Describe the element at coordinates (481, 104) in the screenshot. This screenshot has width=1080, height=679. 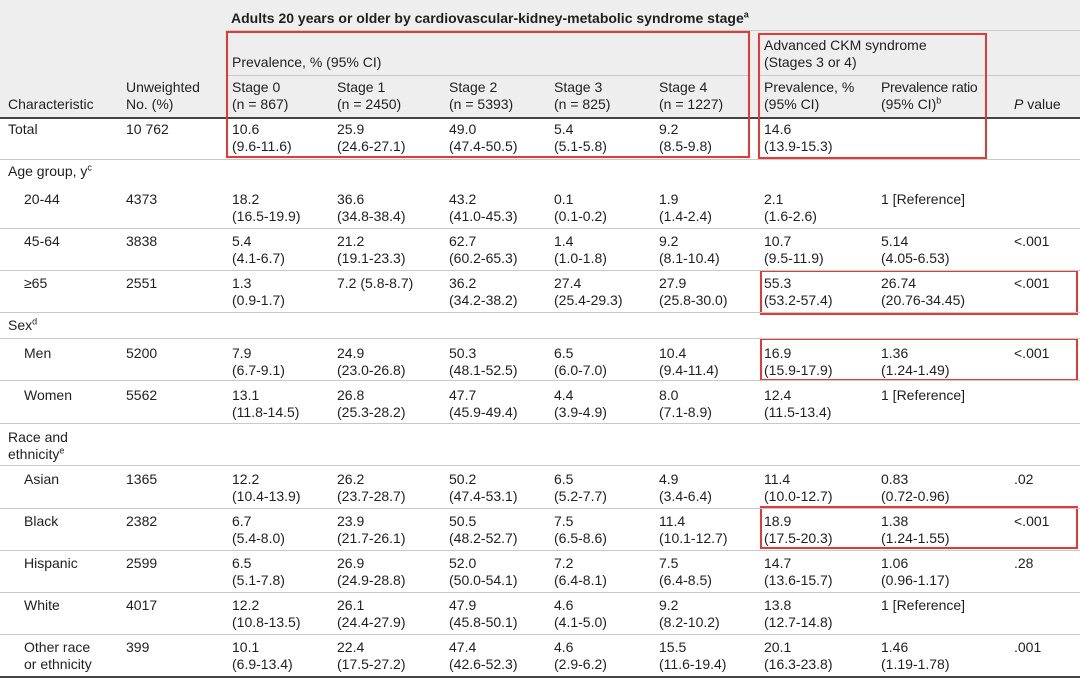
I see `col-stage2-l2: (n = 5393)` at that location.